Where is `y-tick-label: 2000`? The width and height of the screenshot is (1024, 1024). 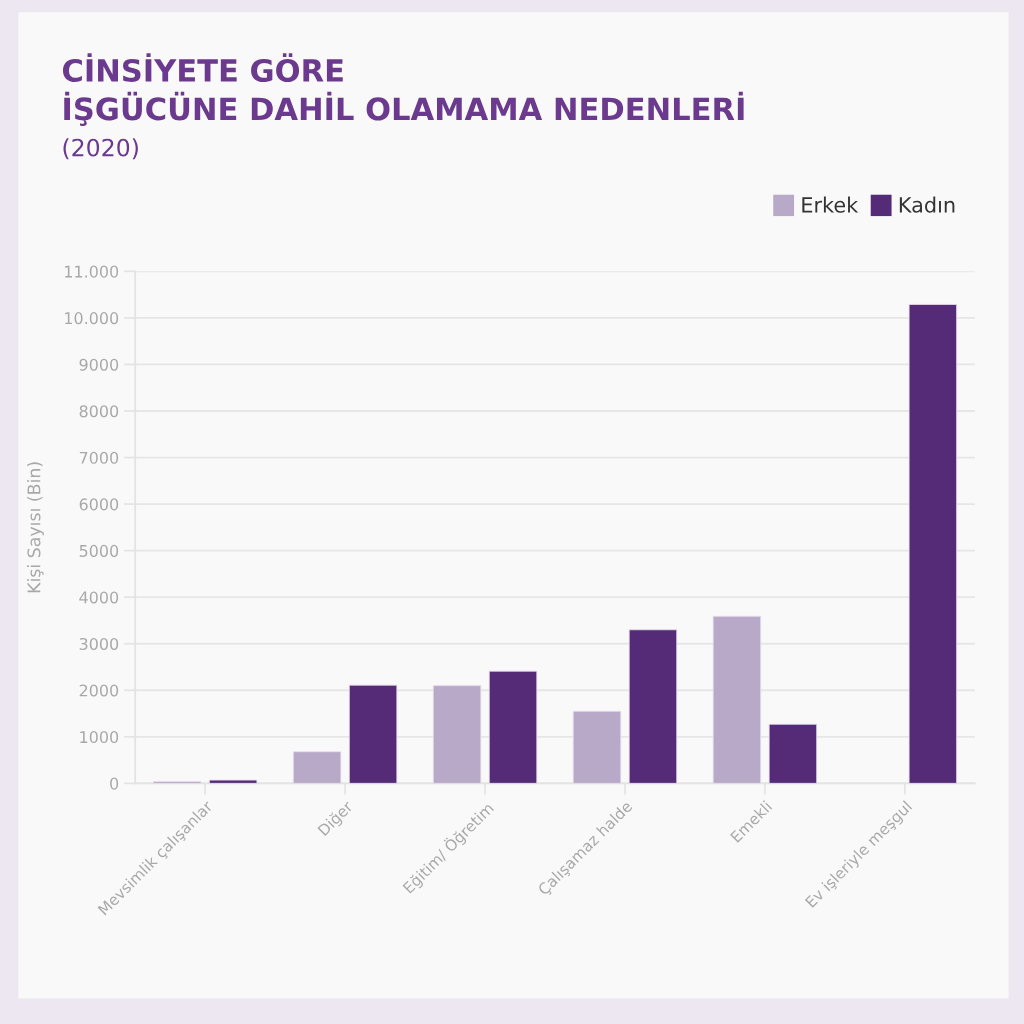
y-tick-label: 2000 is located at coordinates (99, 690).